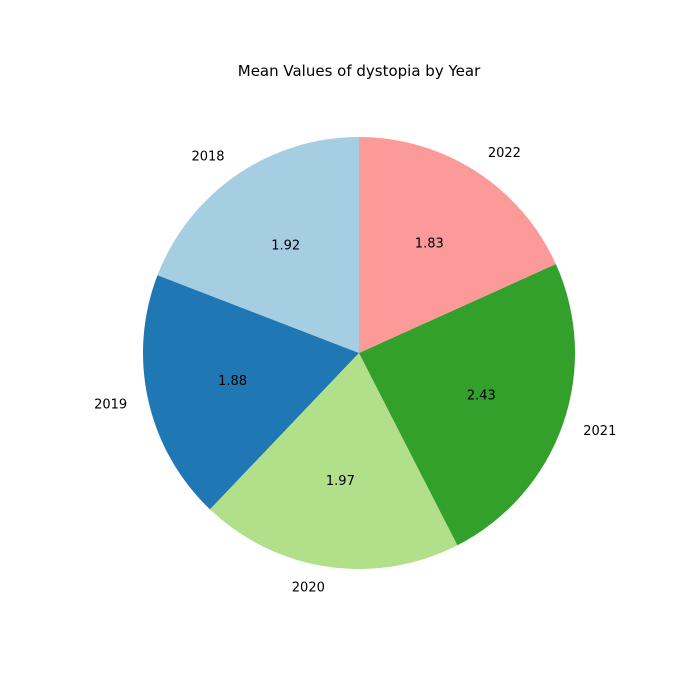 Image resolution: width=700 pixels, height=700 pixels. I want to click on value-label-2021: 2.43, so click(481, 395).